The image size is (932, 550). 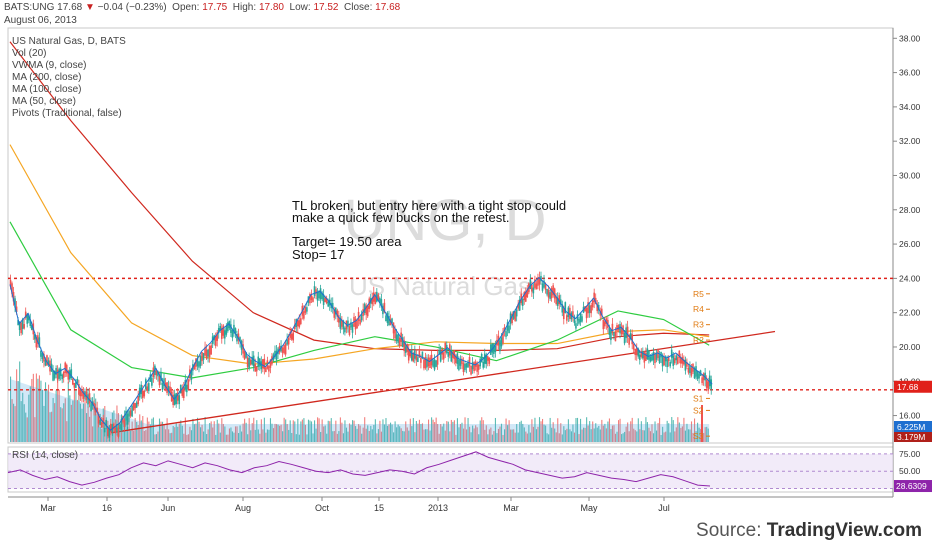 What do you see at coordinates (698, 340) in the screenshot?
I see `pivot-label-r2: R2` at bounding box center [698, 340].